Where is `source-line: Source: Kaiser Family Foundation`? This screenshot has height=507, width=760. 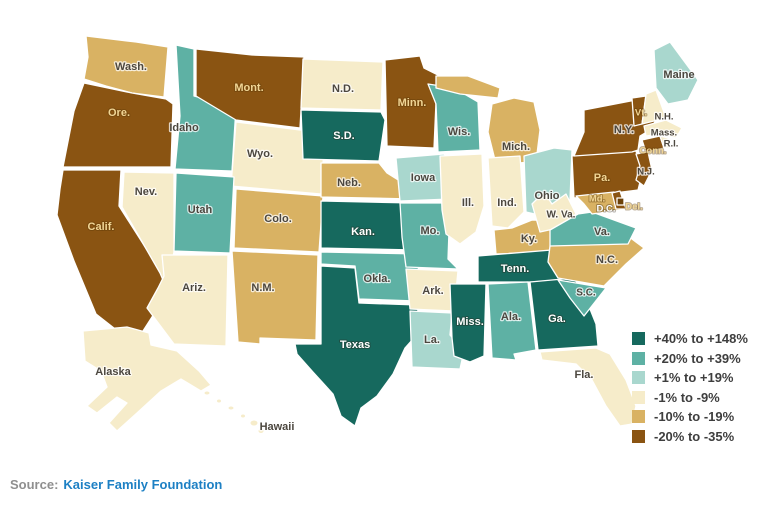 source-line: Source: Kaiser Family Foundation is located at coordinates (116, 484).